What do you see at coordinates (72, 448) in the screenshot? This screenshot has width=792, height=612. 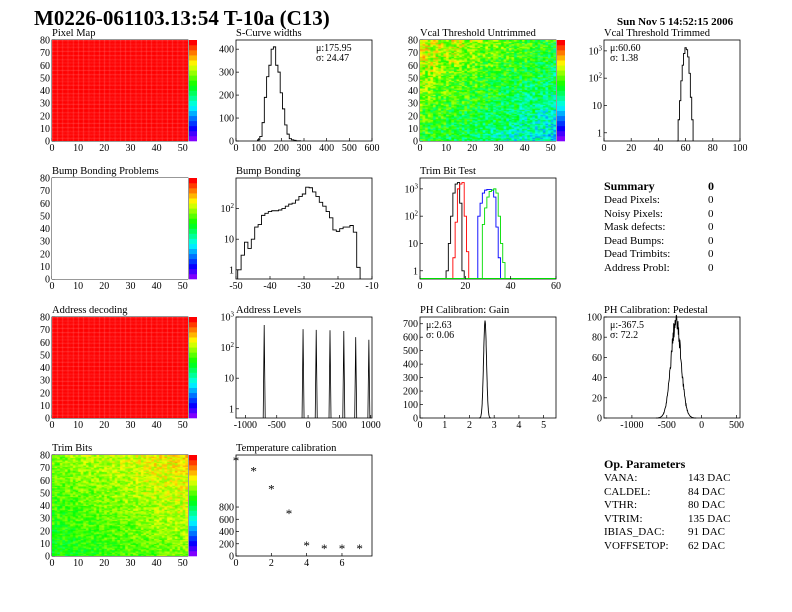 I see `chart-title: Trim Bits` at bounding box center [72, 448].